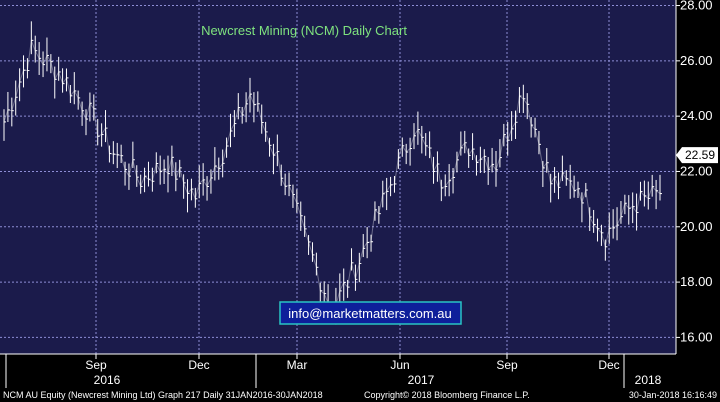 Image resolution: width=720 pixels, height=402 pixels. I want to click on chart-title: Newcrest Mining (NCM) Daily Chart, so click(304, 30).